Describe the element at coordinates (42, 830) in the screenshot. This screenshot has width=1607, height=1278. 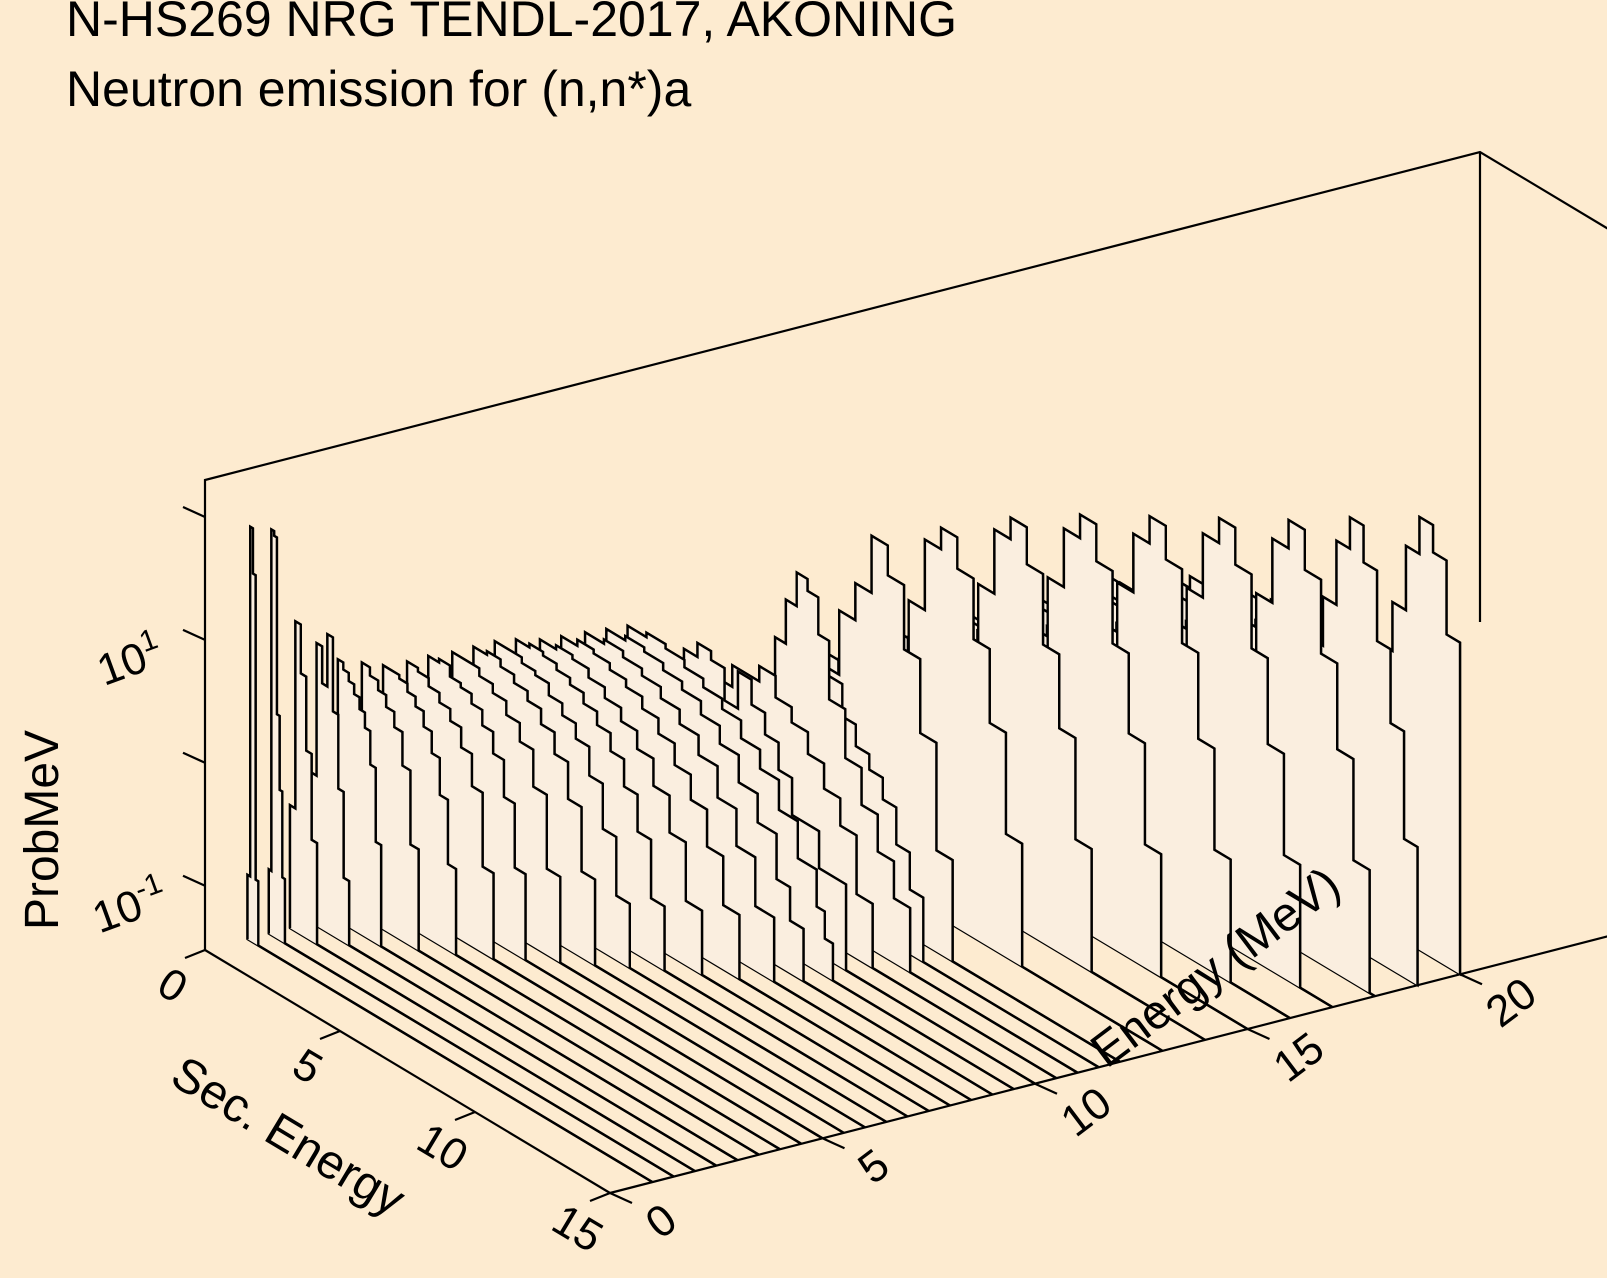
I see `z-axis-title: ProbMeV` at that location.